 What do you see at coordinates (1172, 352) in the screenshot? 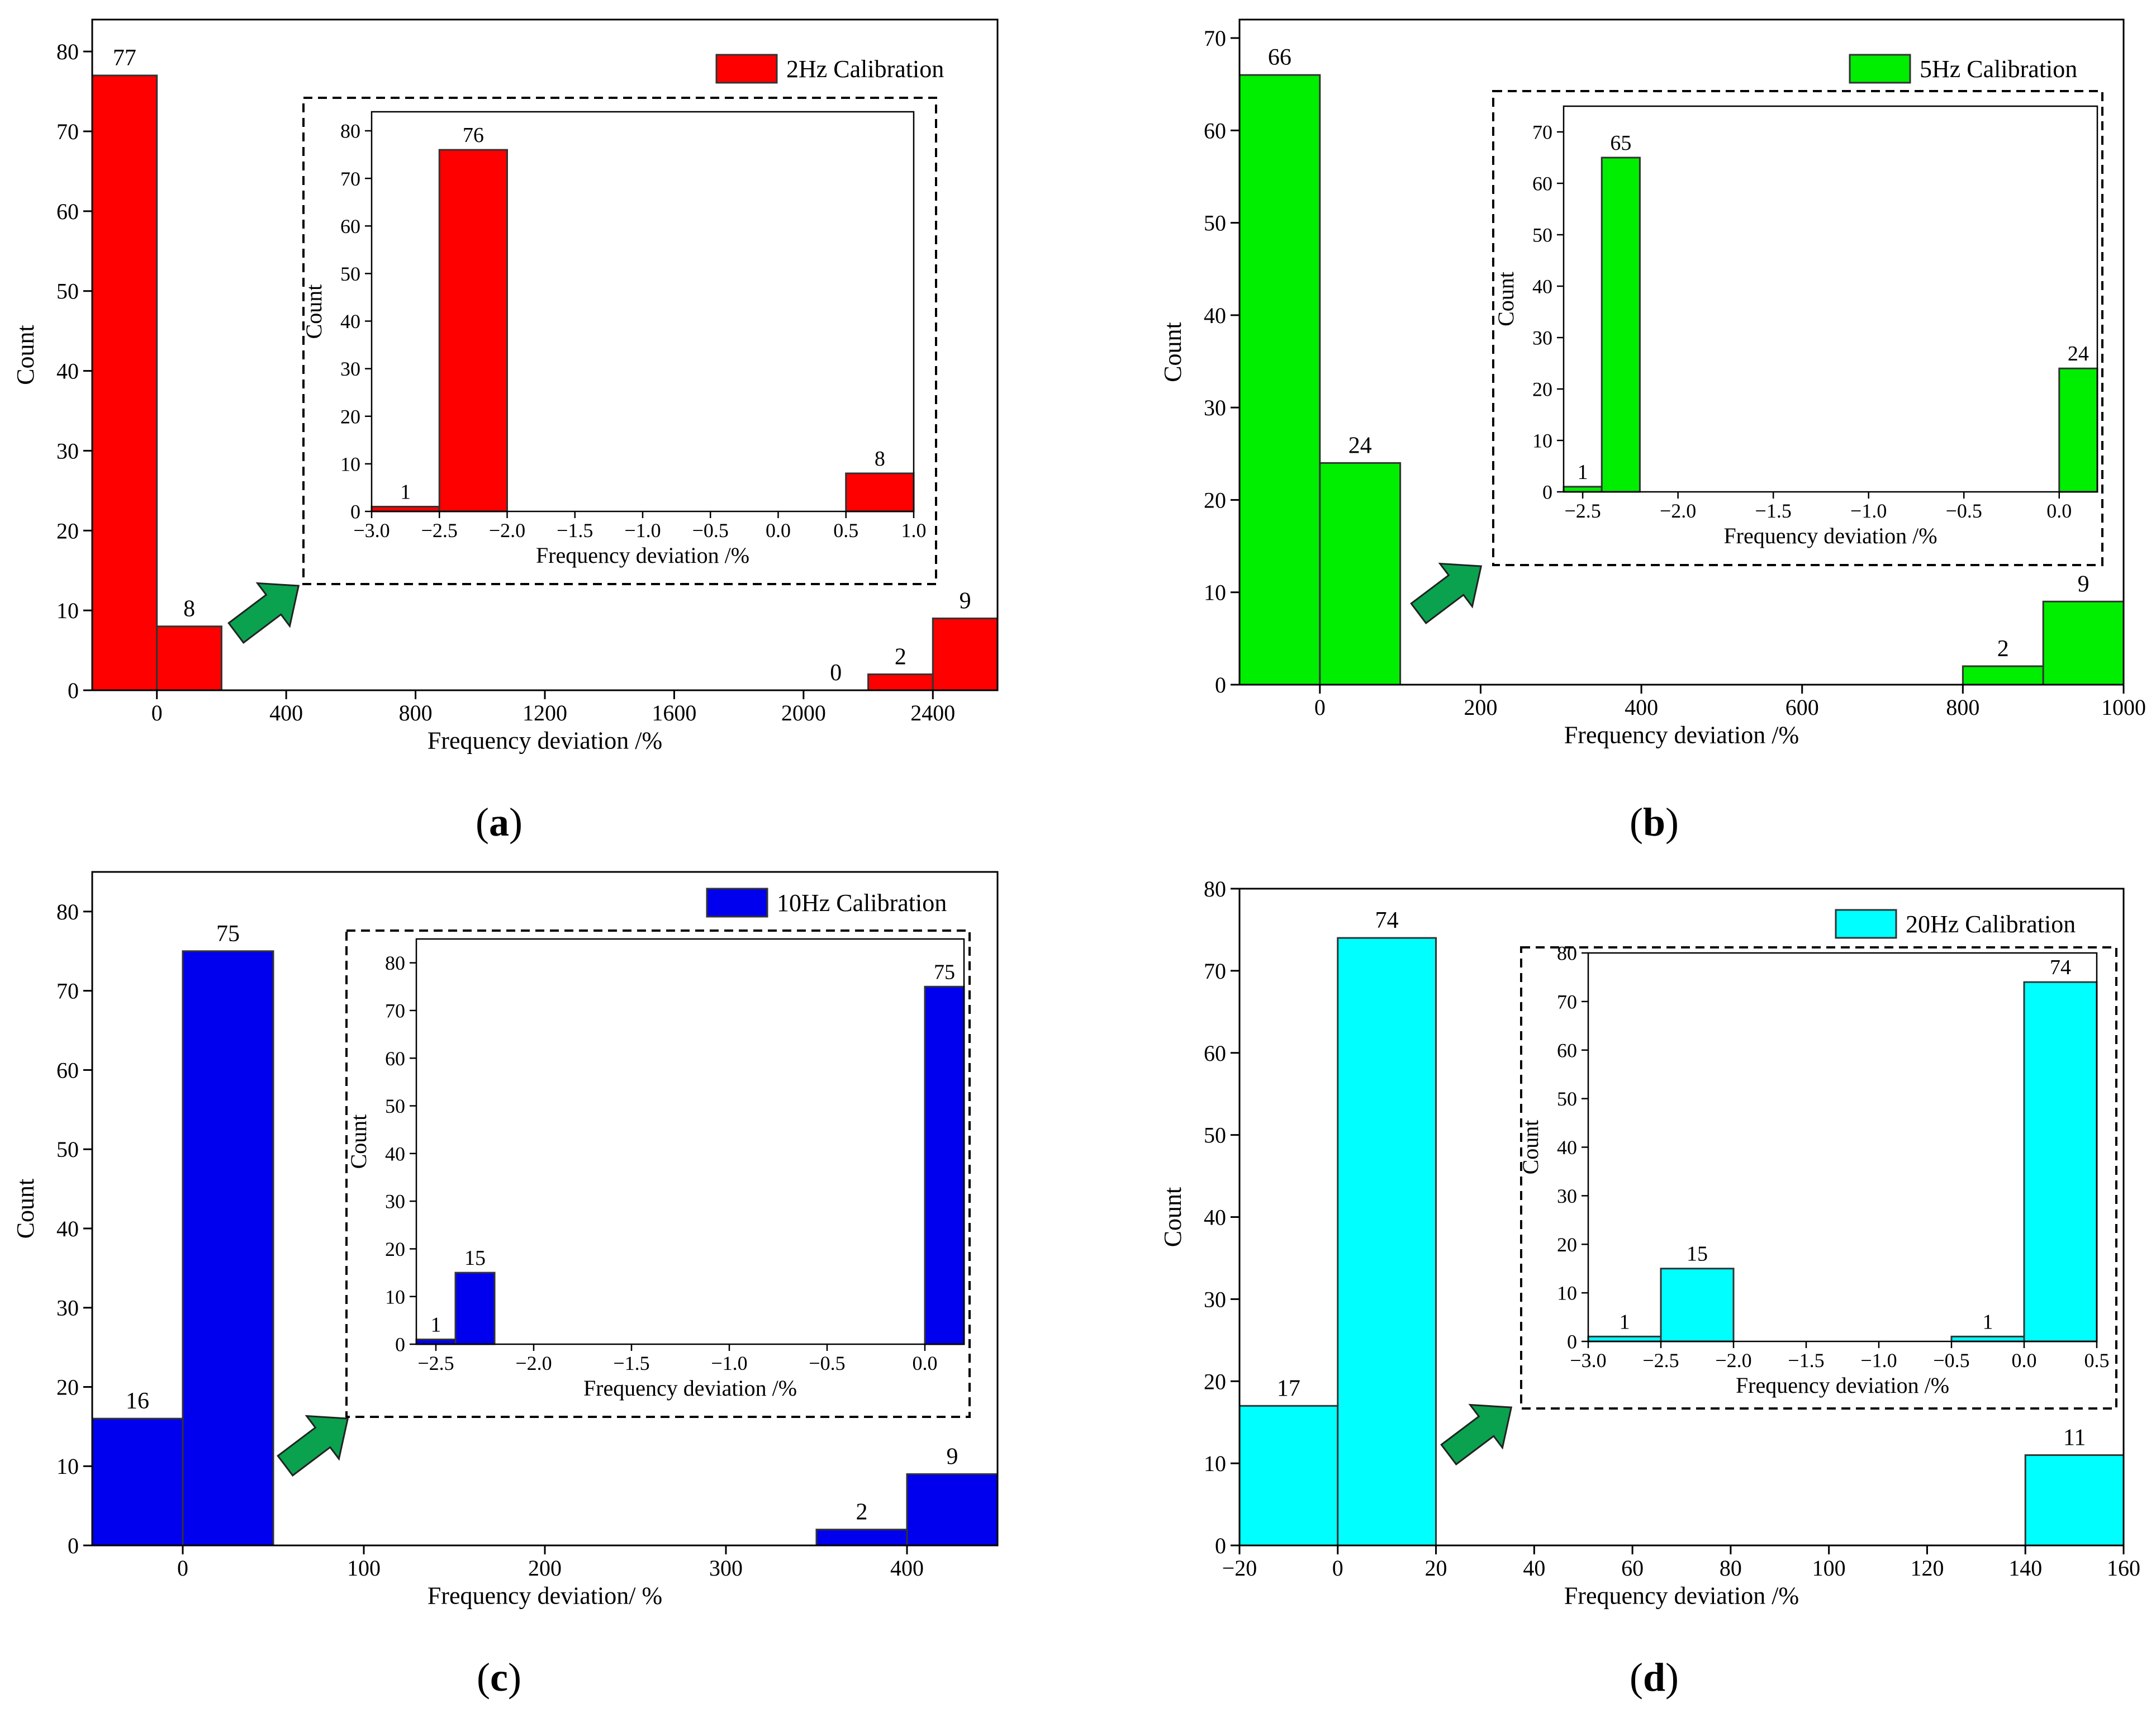
I see `panel-b-ylabel: Count` at bounding box center [1172, 352].